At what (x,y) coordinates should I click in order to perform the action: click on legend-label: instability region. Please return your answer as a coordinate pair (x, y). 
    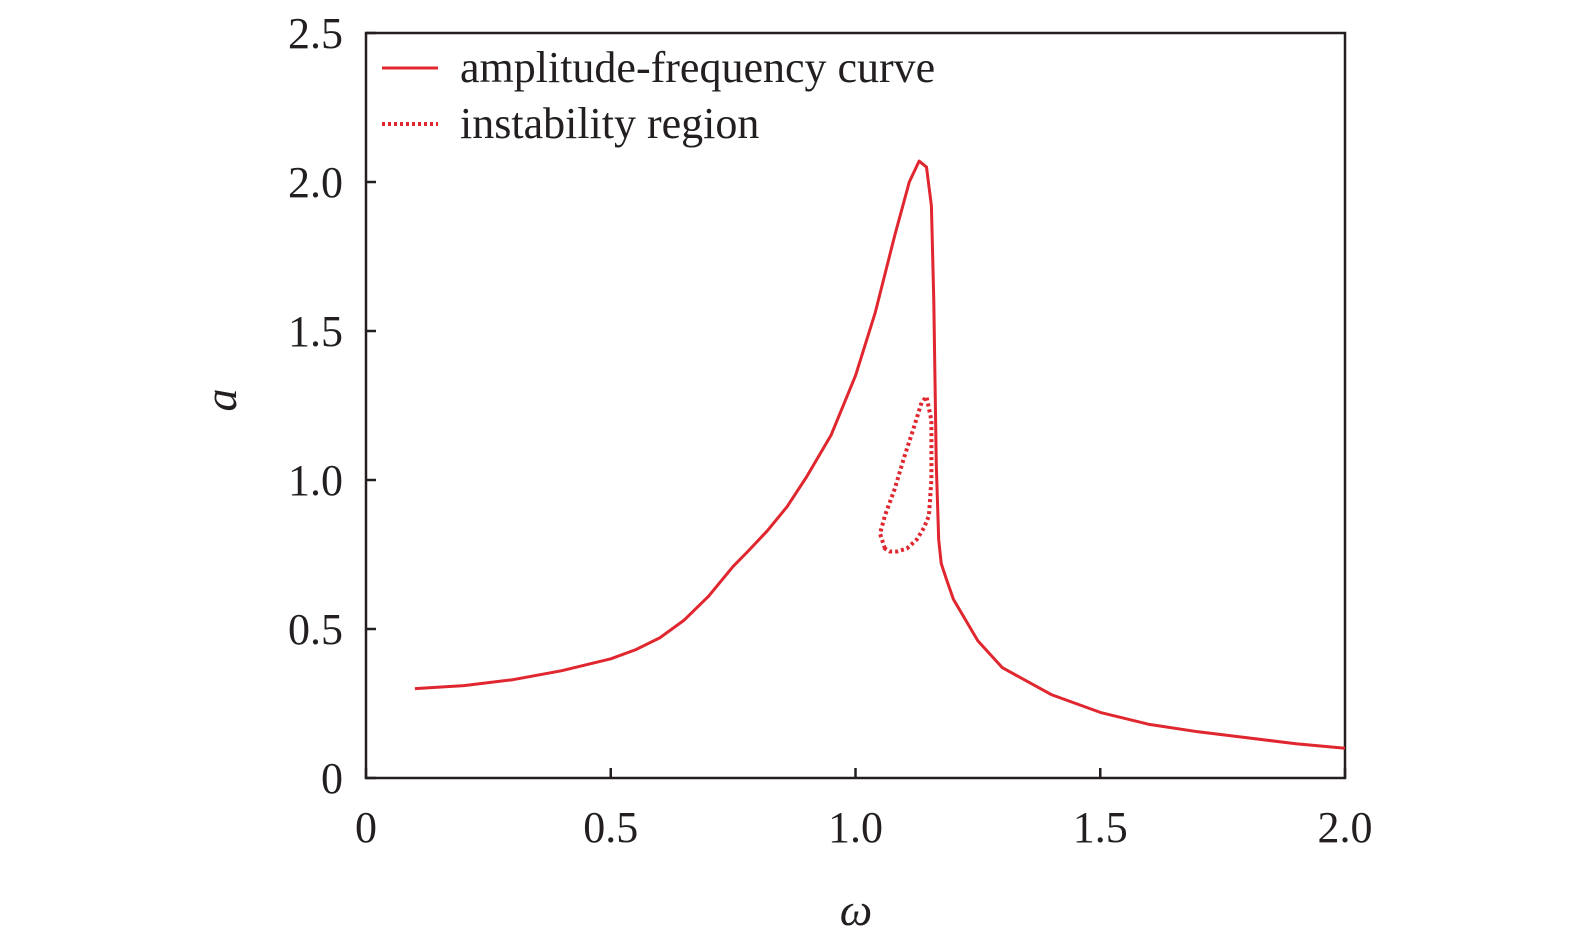
    Looking at the image, I should click on (609, 123).